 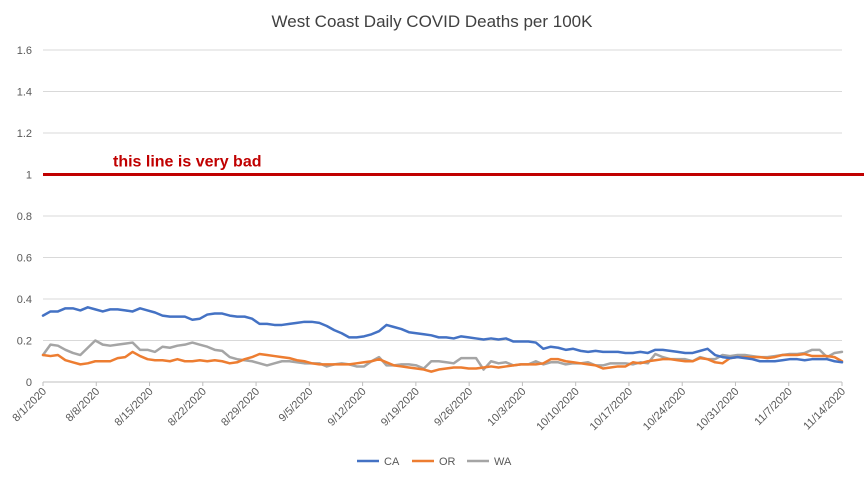 What do you see at coordinates (453, 407) in the screenshot?
I see `x-tick-label: 9/26/2020` at bounding box center [453, 407].